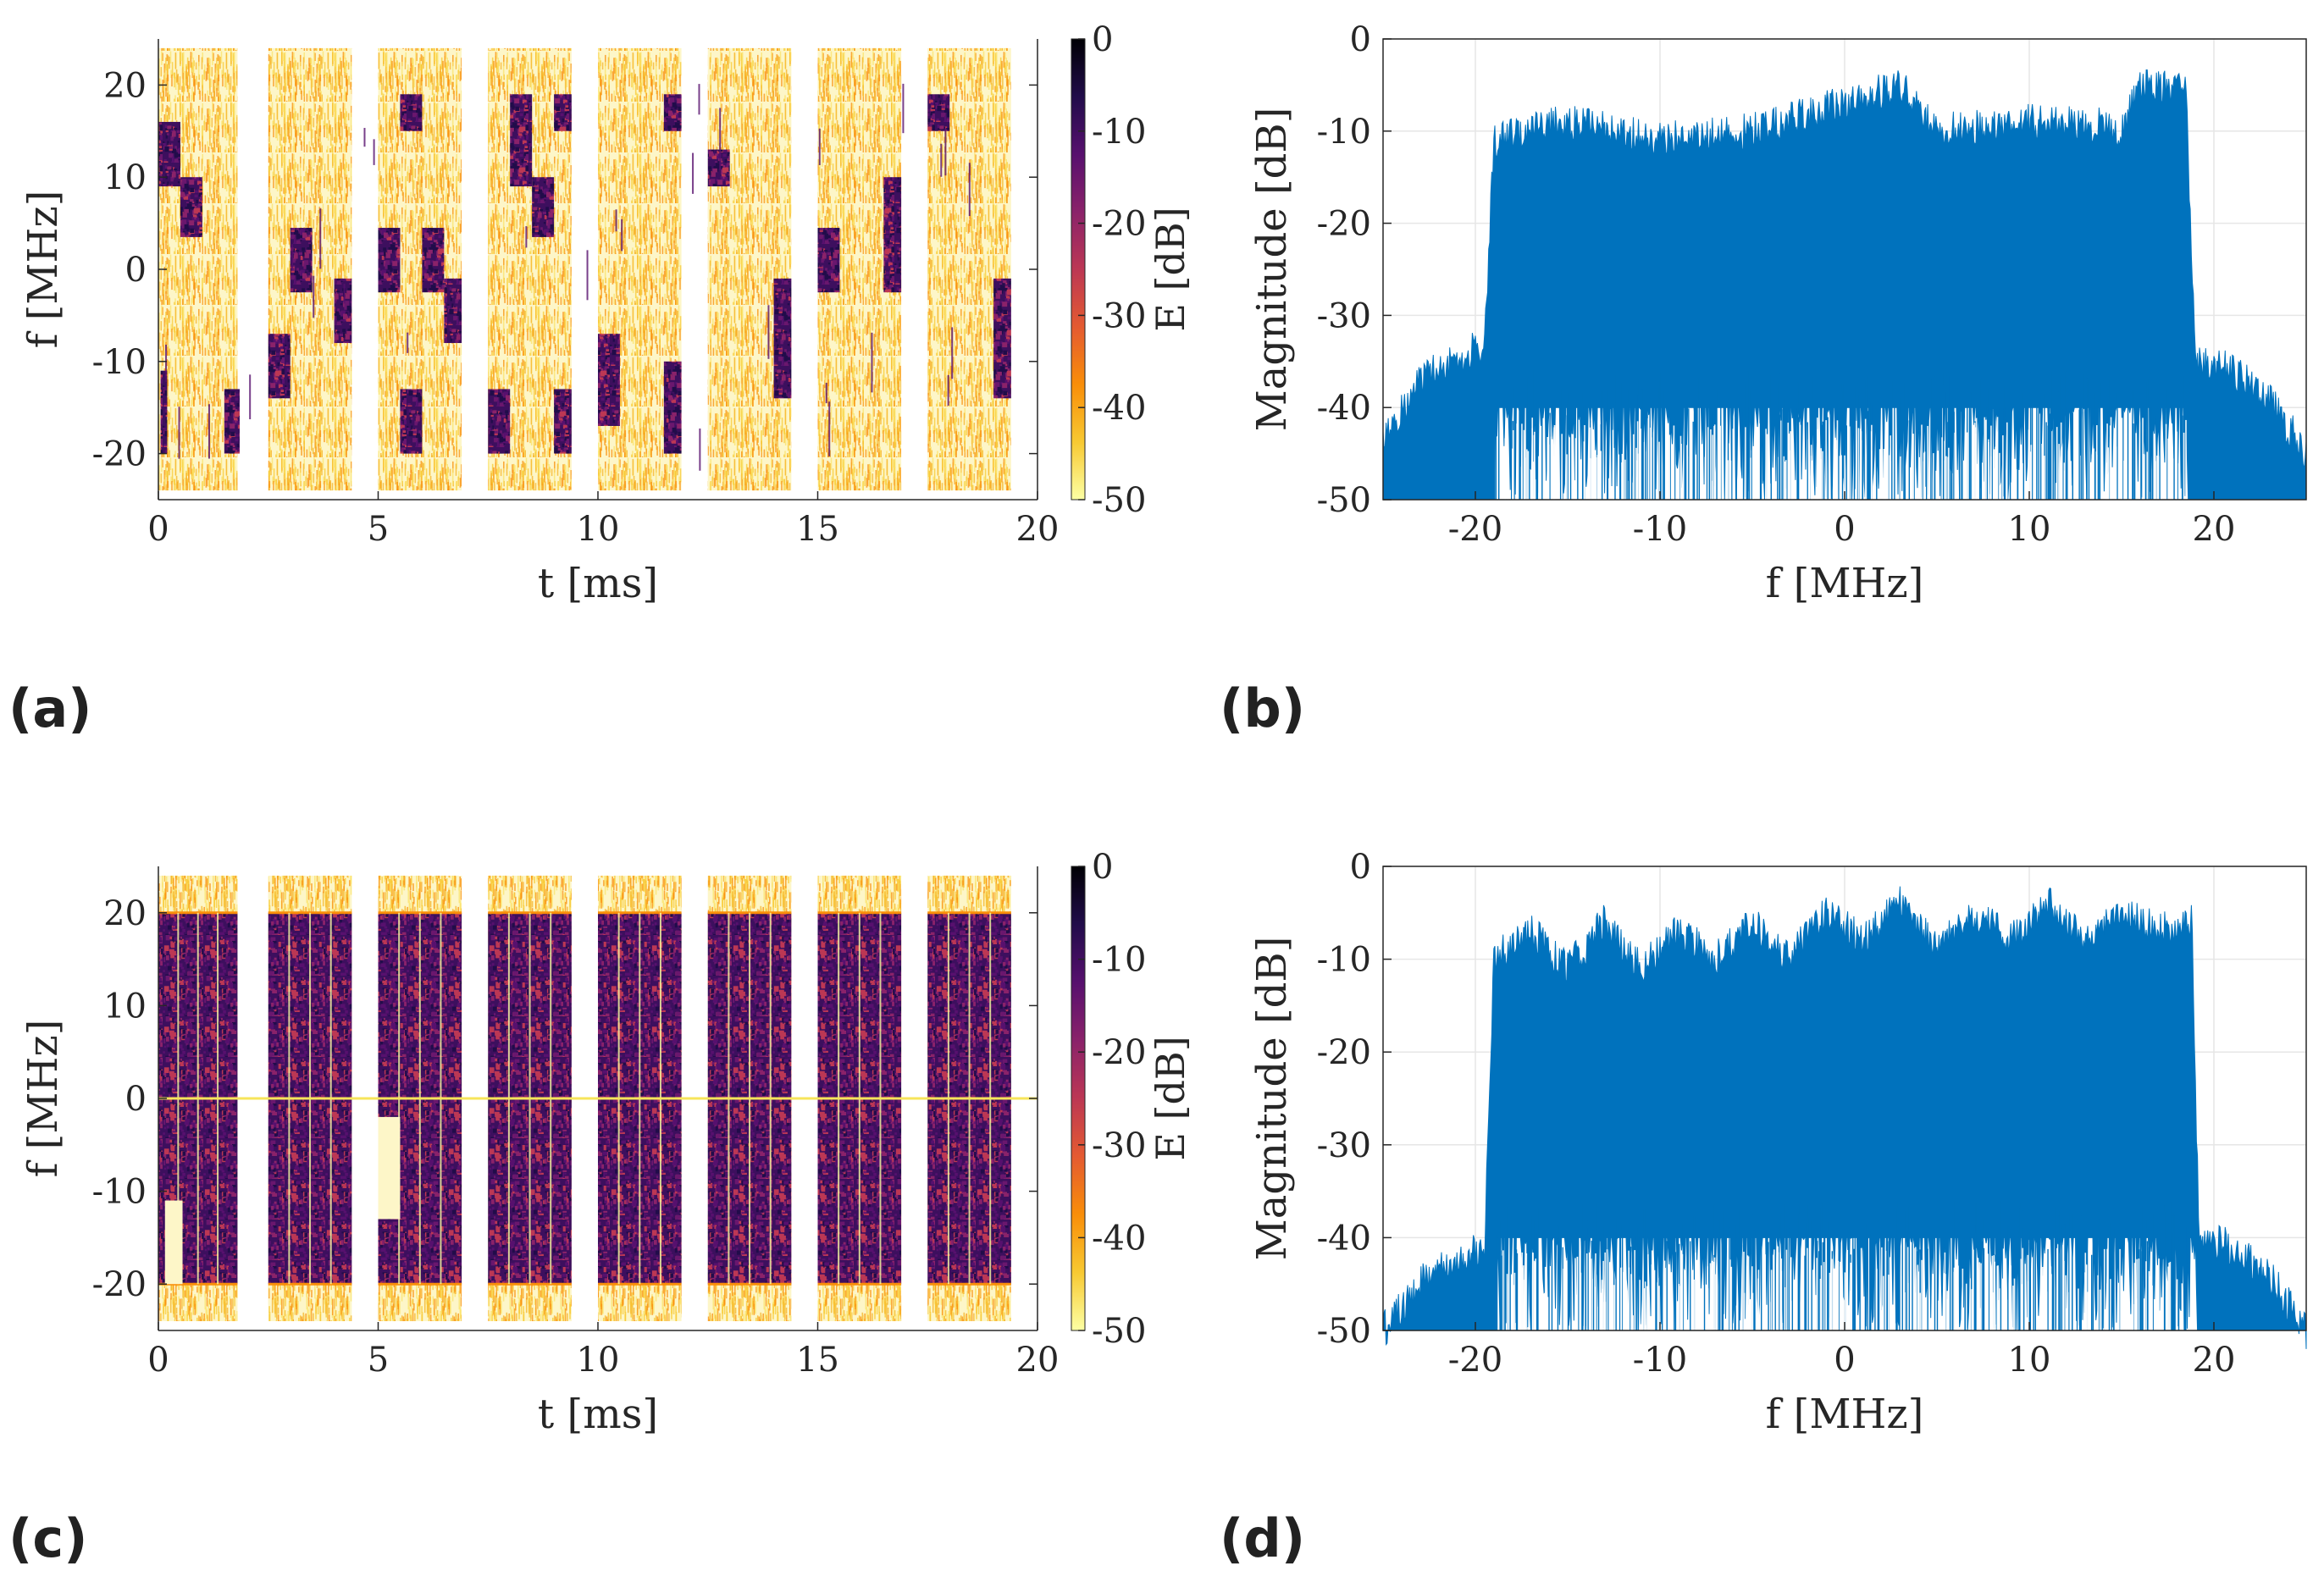  What do you see at coordinates (1132, 270) in the screenshot?
I see `colorbar-0: 0 -10 -20 -30 -40 -50 E [dB]` at bounding box center [1132, 270].